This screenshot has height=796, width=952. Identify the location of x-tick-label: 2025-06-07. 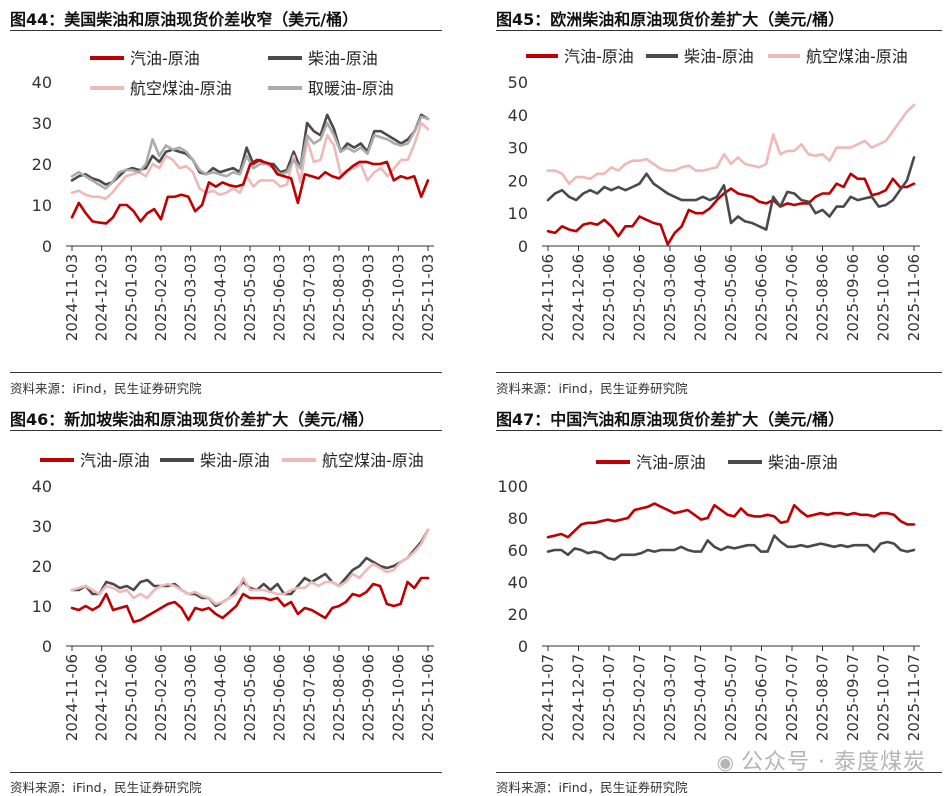
(762, 697).